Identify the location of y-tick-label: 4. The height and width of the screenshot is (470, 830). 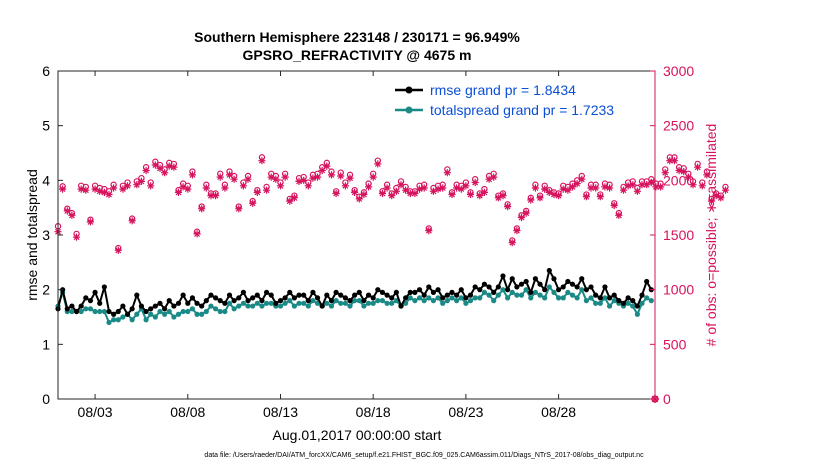
(46, 180).